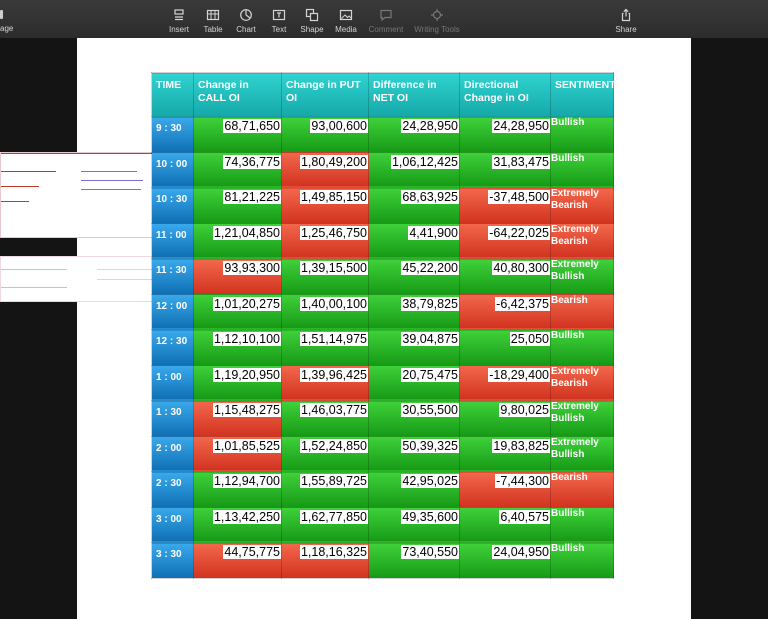 This screenshot has height=619, width=768. I want to click on time-cell: 10 : 00, so click(172, 169).